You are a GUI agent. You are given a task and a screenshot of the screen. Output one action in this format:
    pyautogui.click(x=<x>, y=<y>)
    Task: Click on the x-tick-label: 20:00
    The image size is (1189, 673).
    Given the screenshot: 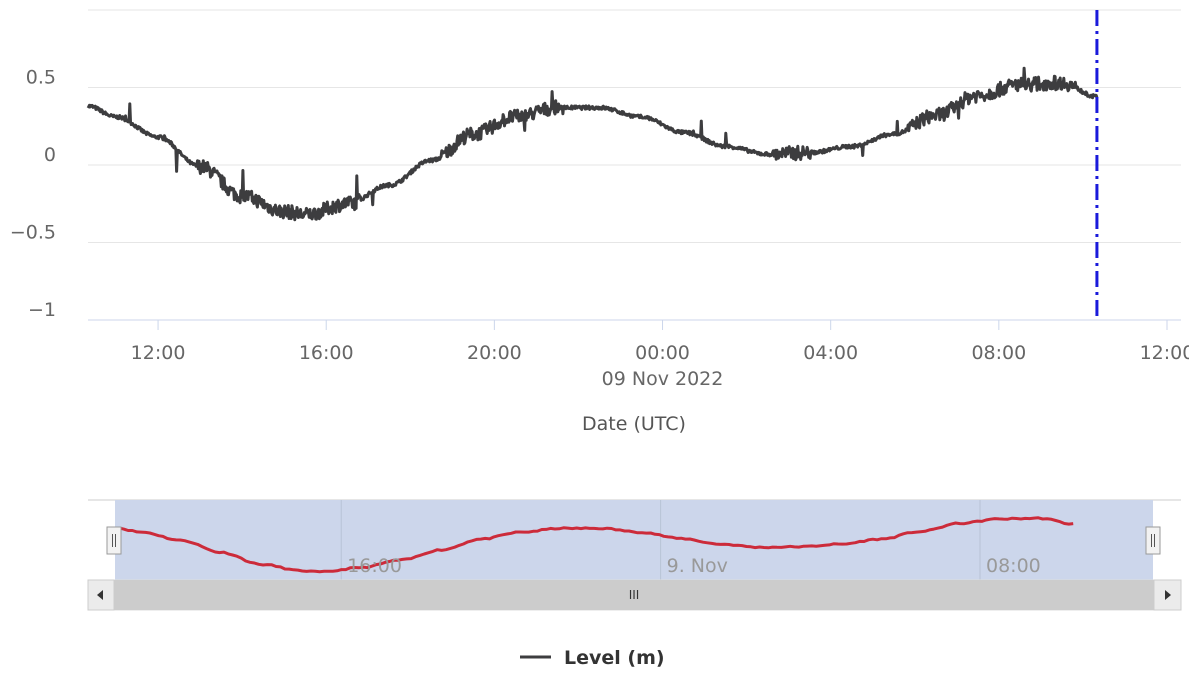 What is the action you would take?
    pyautogui.click(x=494, y=353)
    